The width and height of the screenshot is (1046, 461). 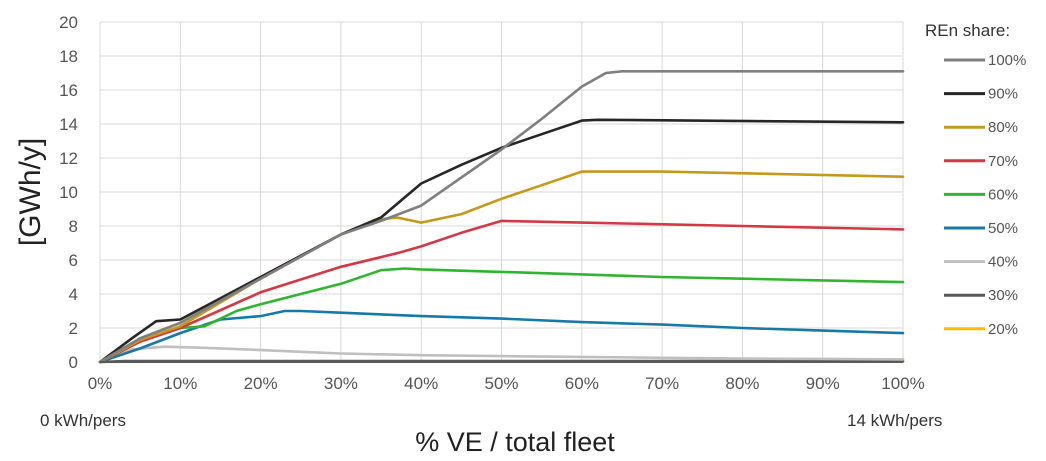 What do you see at coordinates (100, 383) in the screenshot?
I see `x-tick-label: 0%` at bounding box center [100, 383].